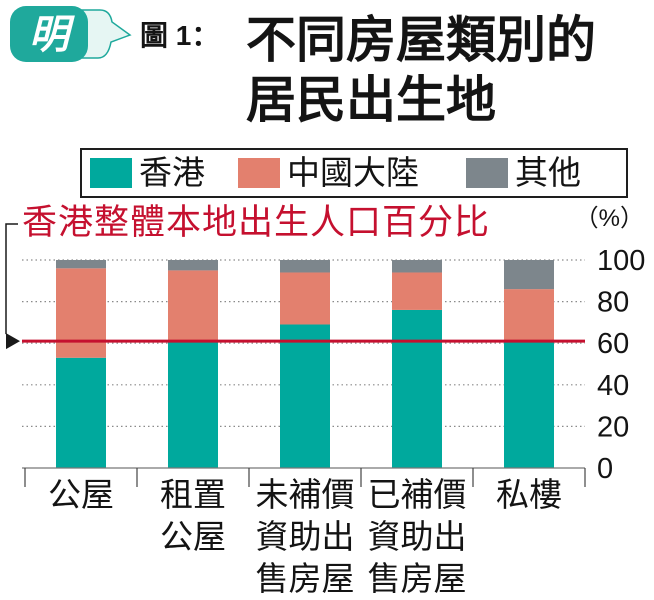  I want to click on bar-segment-s0-c0, so click(81, 412).